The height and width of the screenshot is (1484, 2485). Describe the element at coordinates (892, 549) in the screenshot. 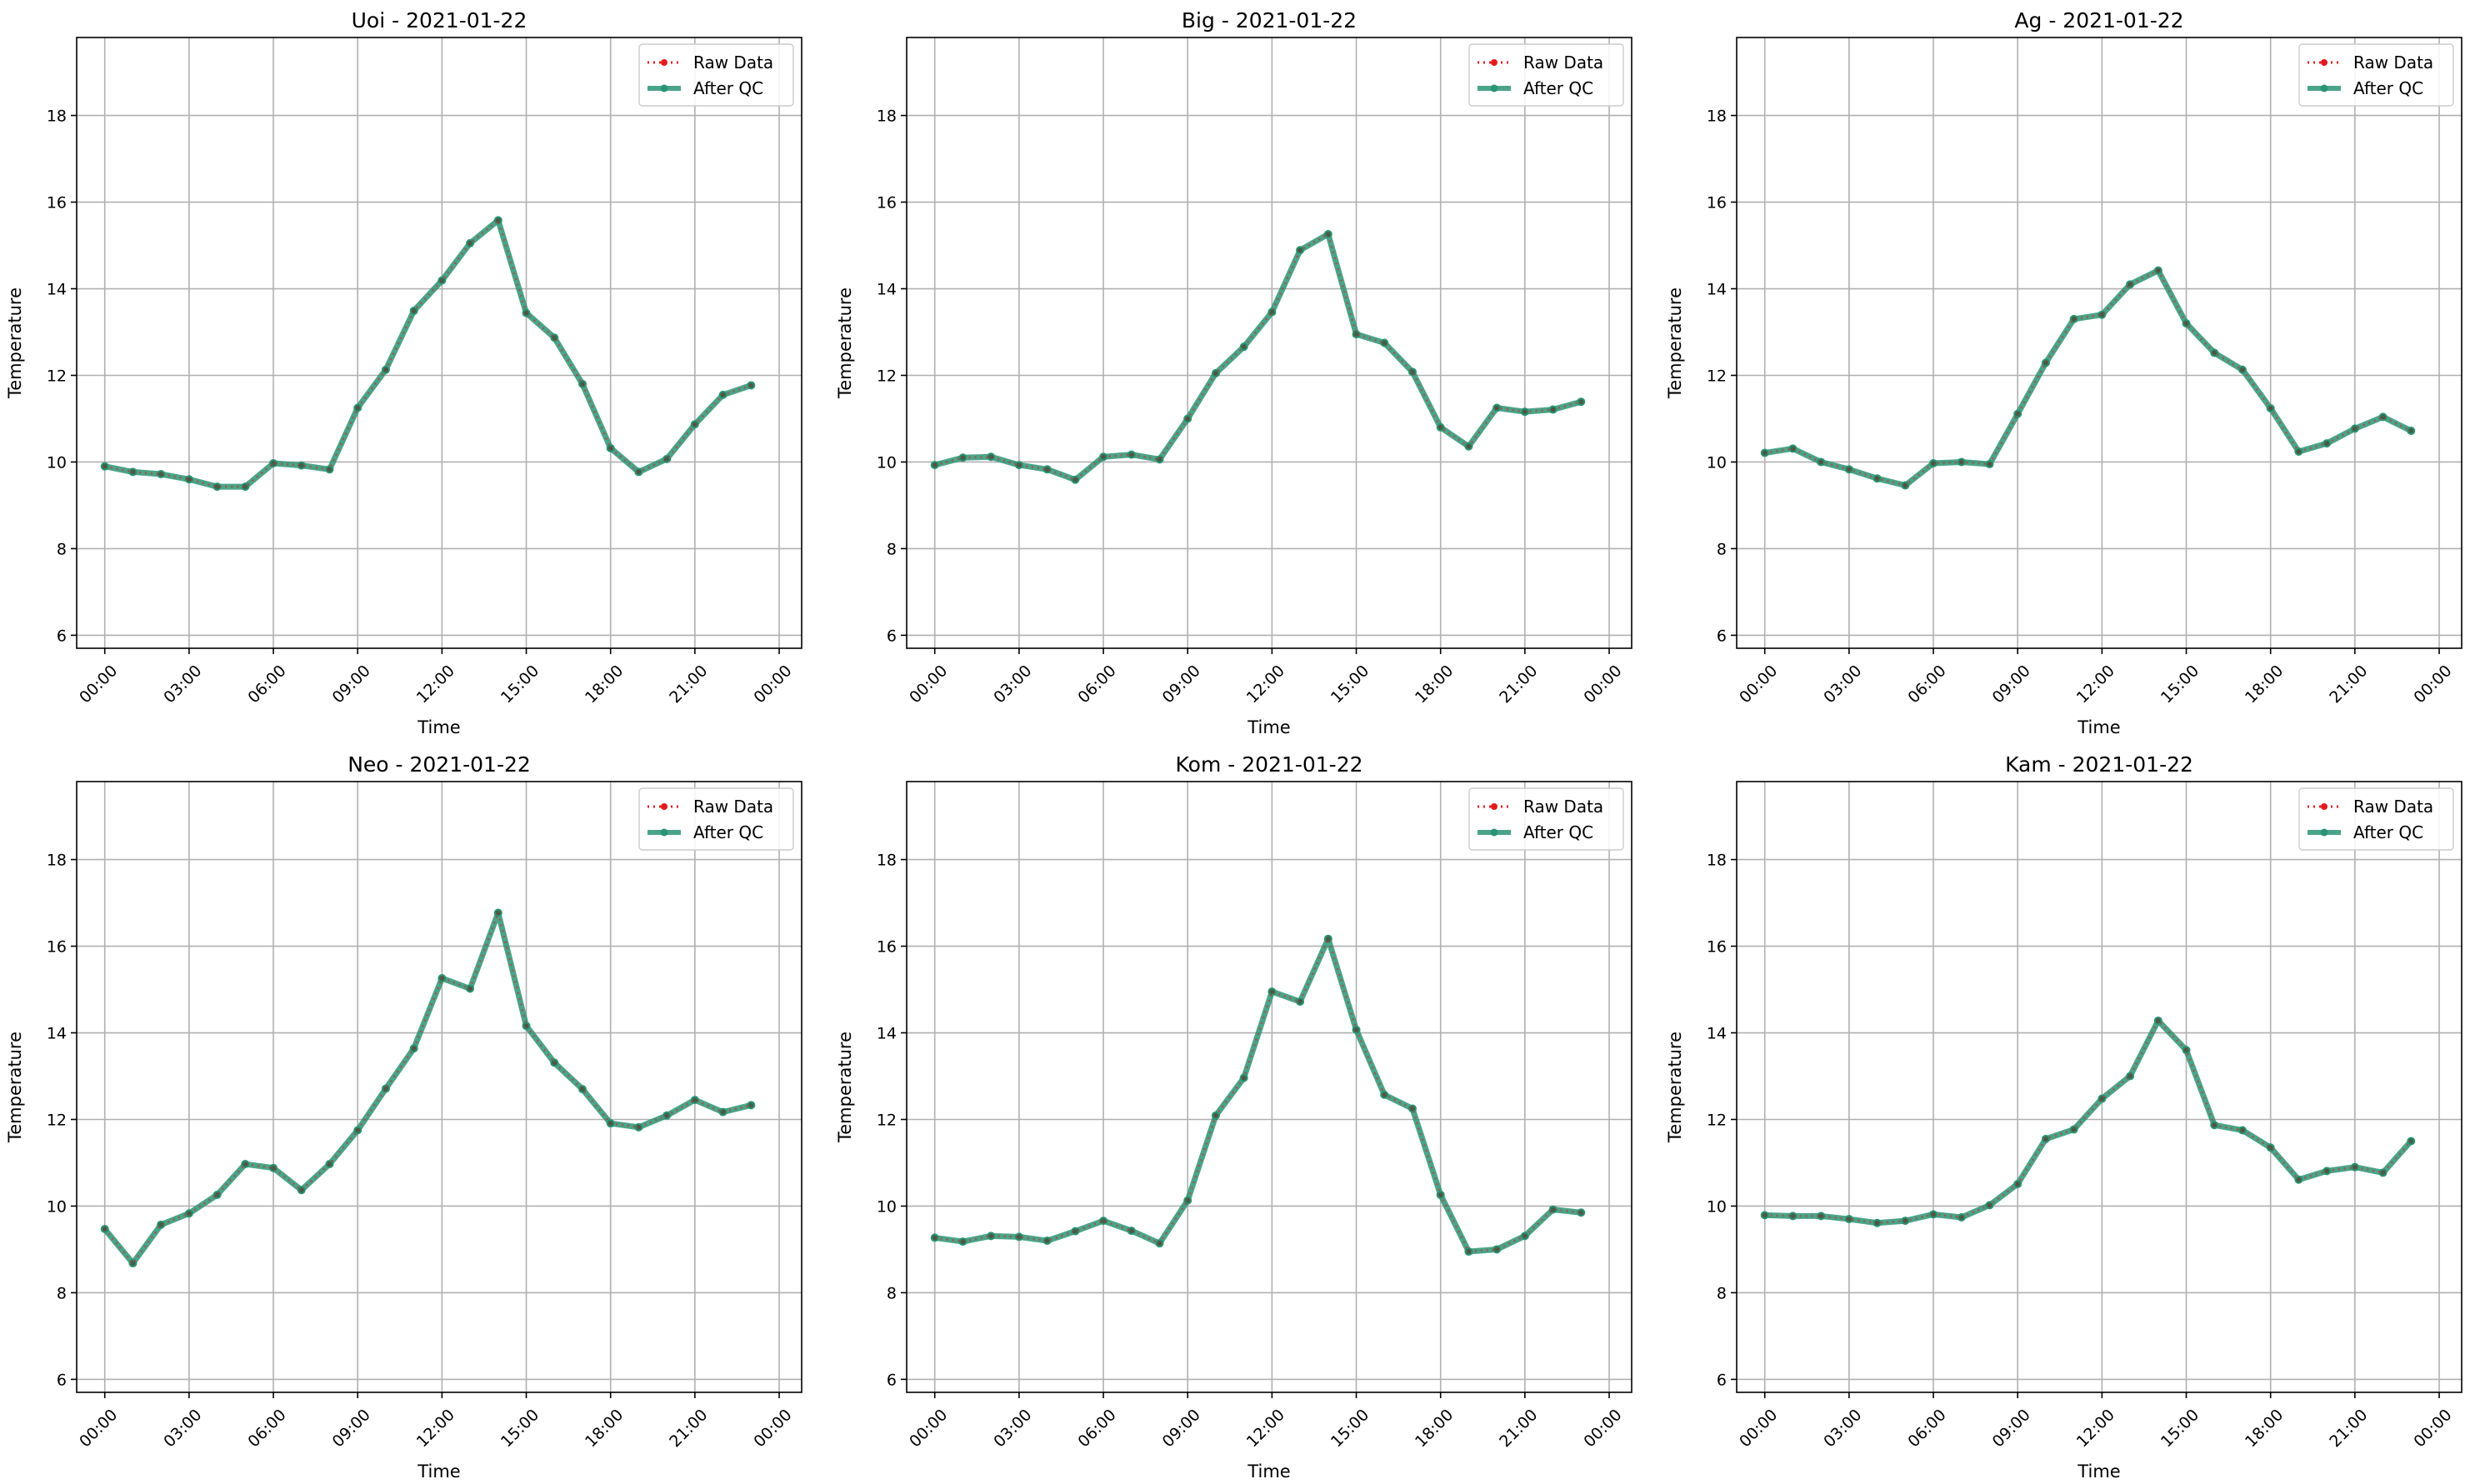

I see `y-tick-label: 8` at that location.